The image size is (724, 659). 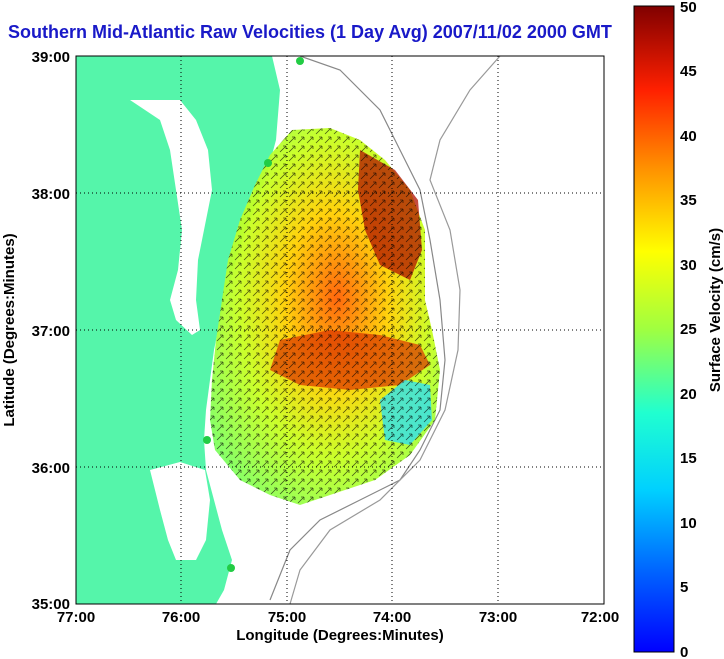 I want to click on colorbar-tick-label: 35, so click(x=688, y=200).